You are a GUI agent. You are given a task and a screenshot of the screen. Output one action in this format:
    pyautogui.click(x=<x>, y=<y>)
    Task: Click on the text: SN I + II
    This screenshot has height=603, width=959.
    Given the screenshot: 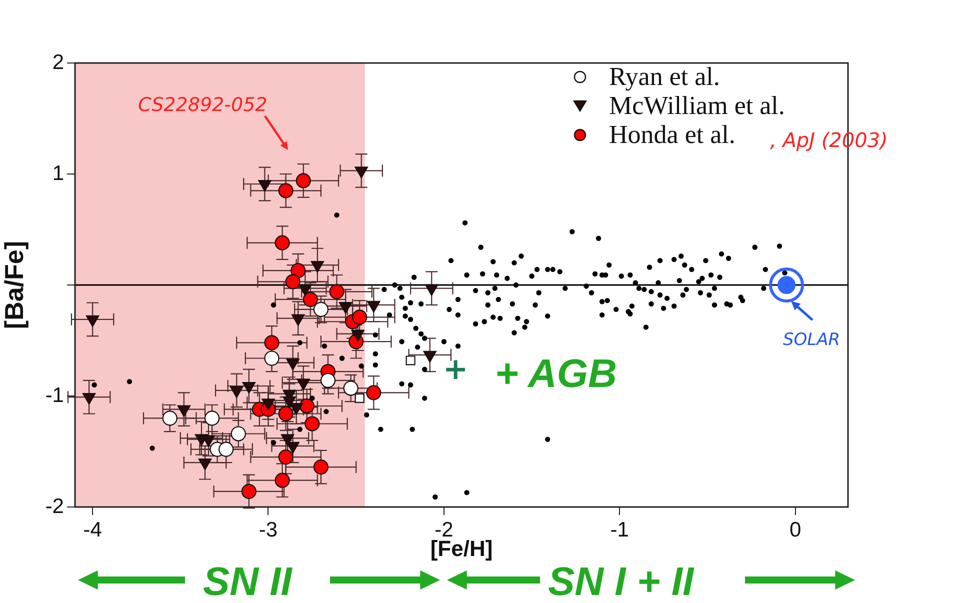 What is the action you would take?
    pyautogui.click(x=621, y=581)
    